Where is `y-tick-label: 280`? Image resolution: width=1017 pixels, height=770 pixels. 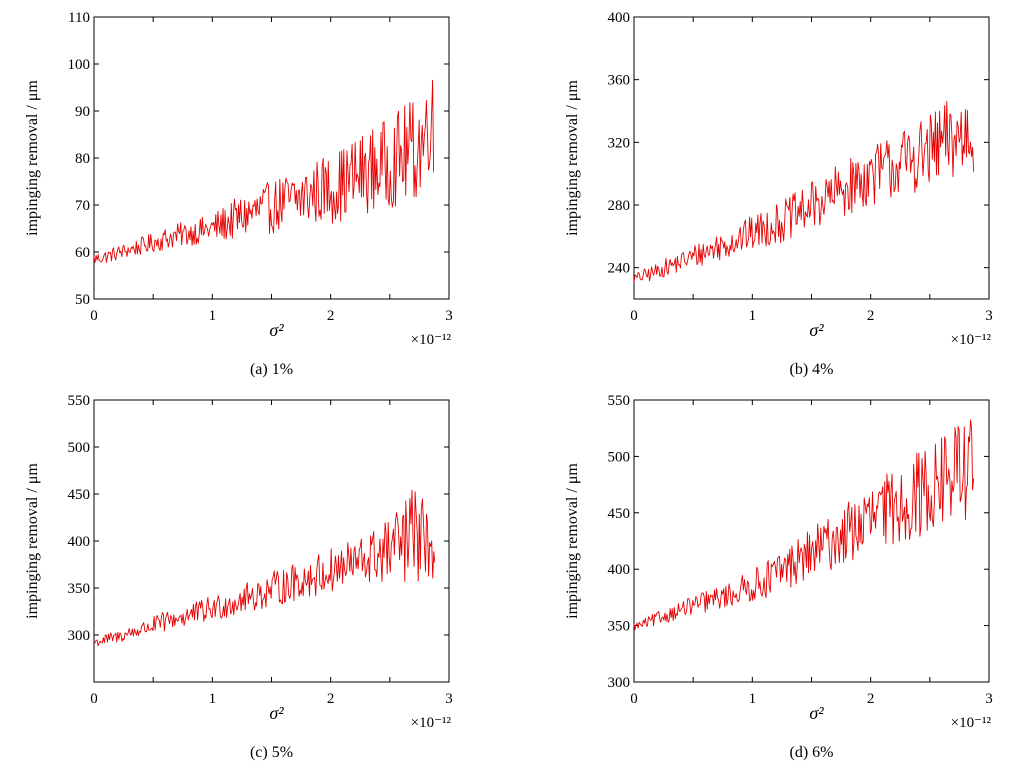 y-tick-label: 280 is located at coordinates (619, 206).